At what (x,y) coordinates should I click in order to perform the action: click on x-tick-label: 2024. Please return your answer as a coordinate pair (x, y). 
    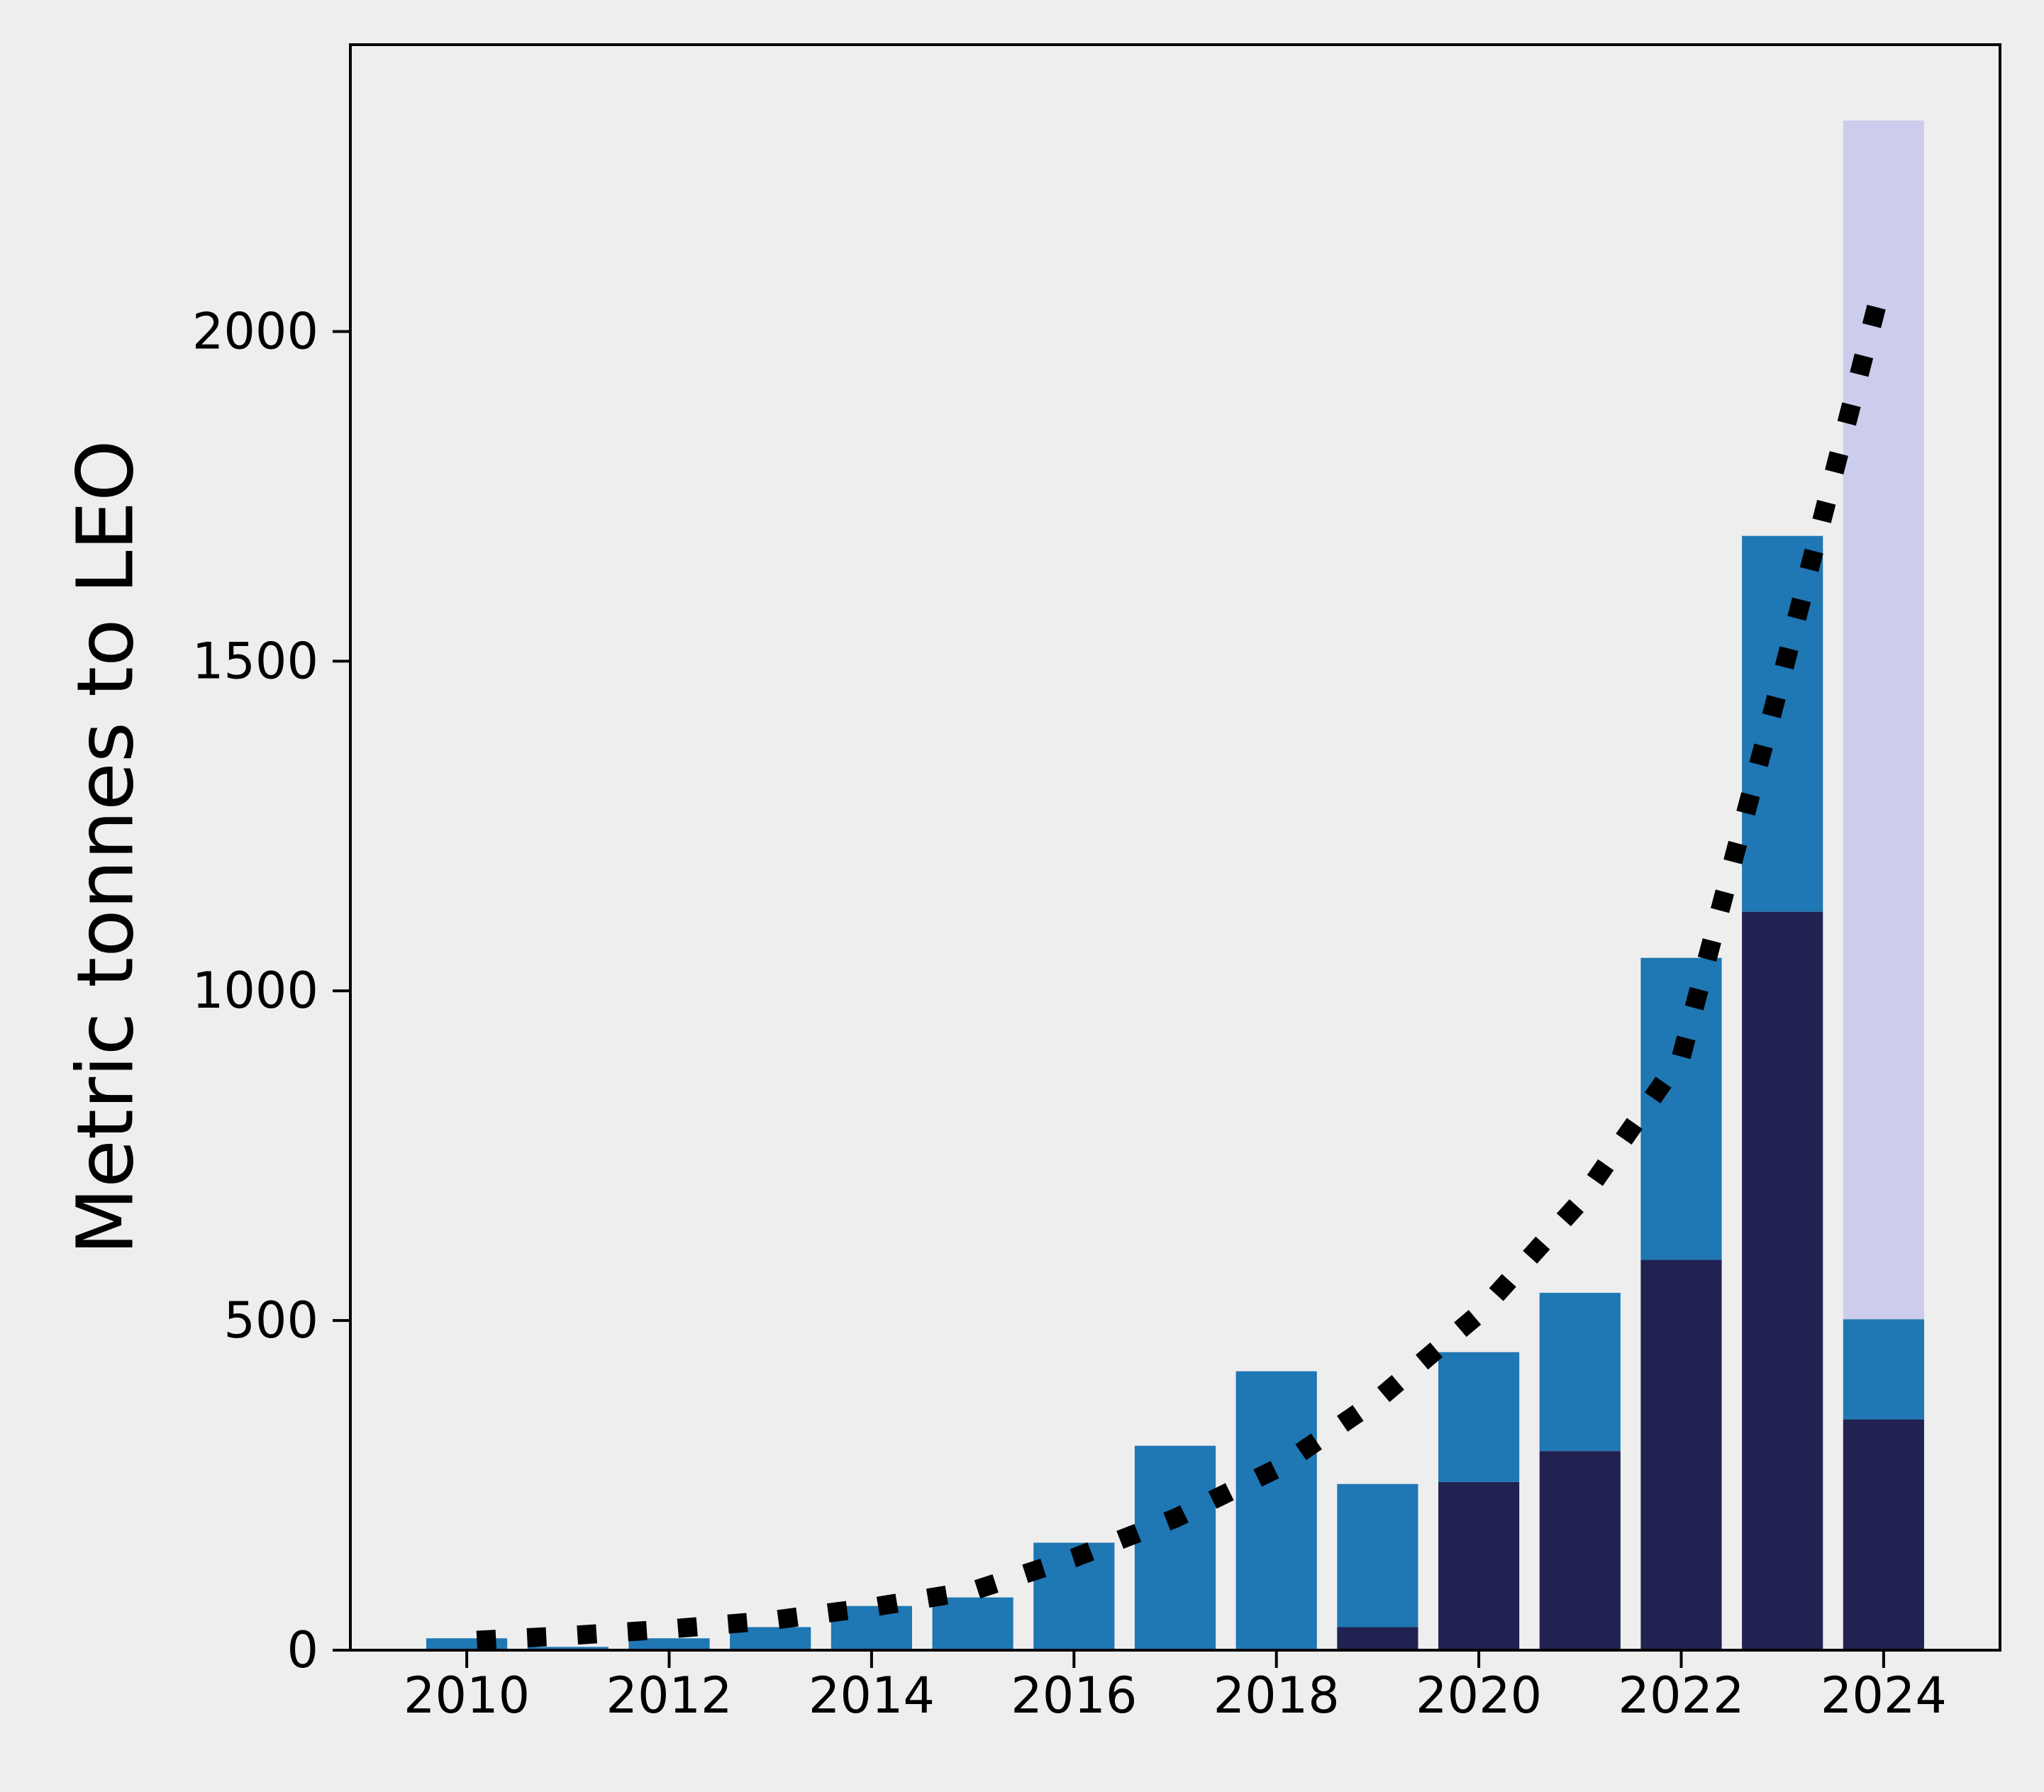
    Looking at the image, I should click on (1884, 1695).